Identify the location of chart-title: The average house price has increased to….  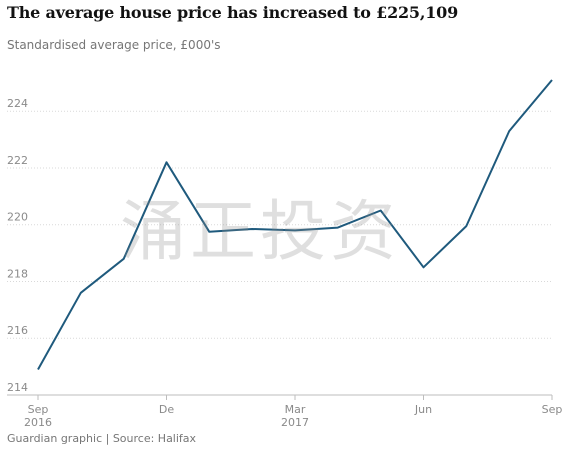
(233, 12).